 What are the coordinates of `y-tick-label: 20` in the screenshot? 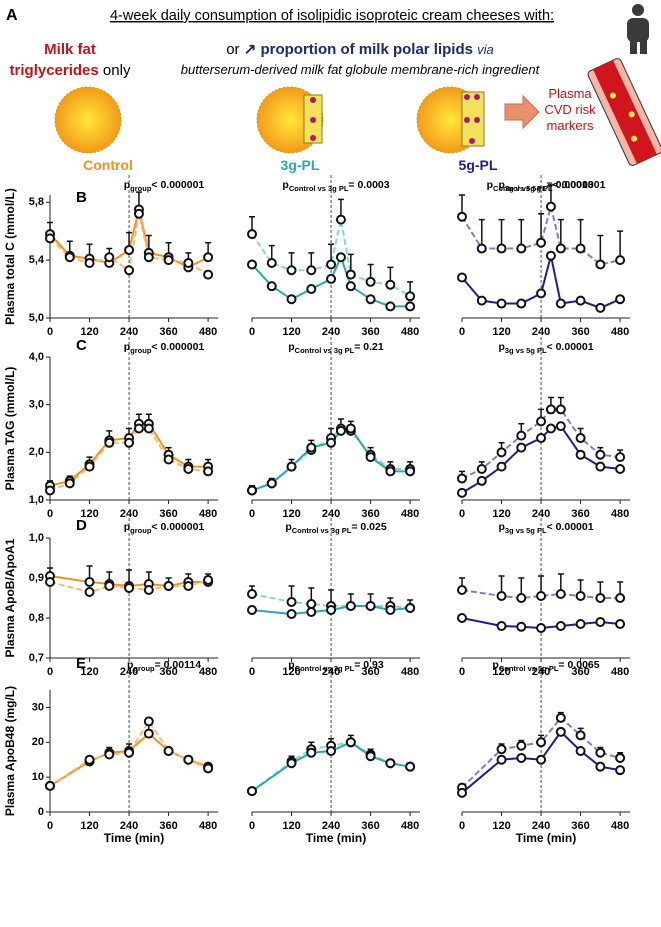 It's located at (38, 742).